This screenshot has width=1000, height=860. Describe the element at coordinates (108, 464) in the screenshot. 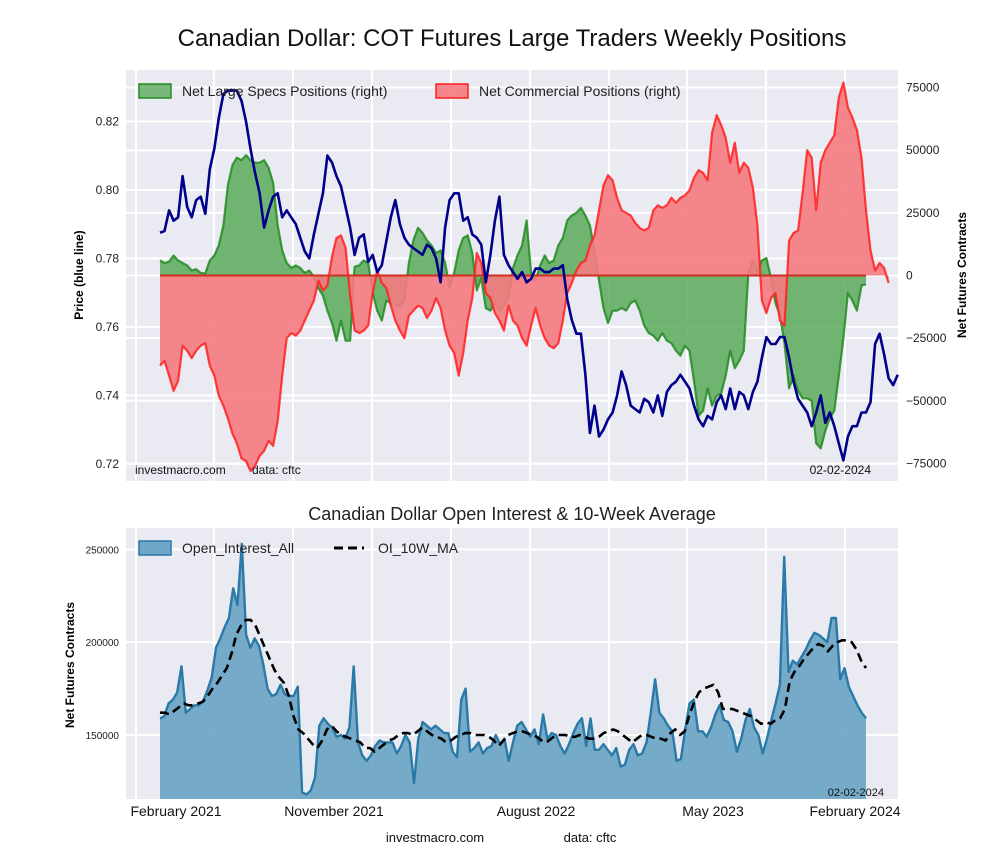

I see `price-tick-label: 0.72` at that location.